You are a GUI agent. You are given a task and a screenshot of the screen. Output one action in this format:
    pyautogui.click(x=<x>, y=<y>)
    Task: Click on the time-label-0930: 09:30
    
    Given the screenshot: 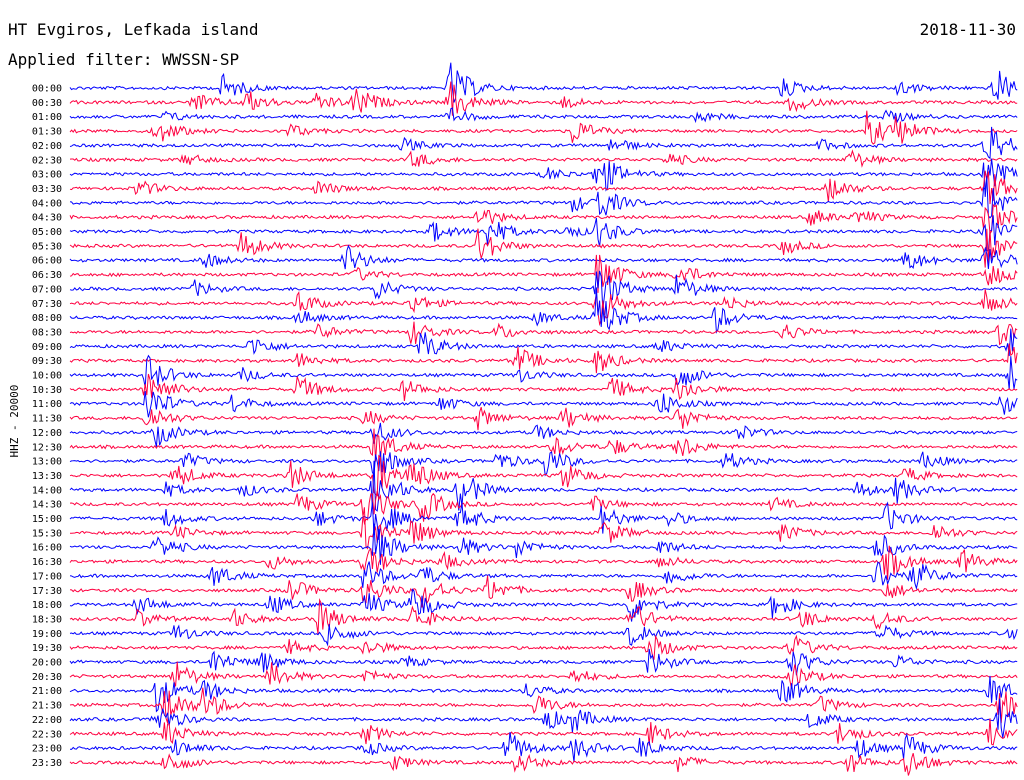 What is the action you would take?
    pyautogui.click(x=47, y=361)
    